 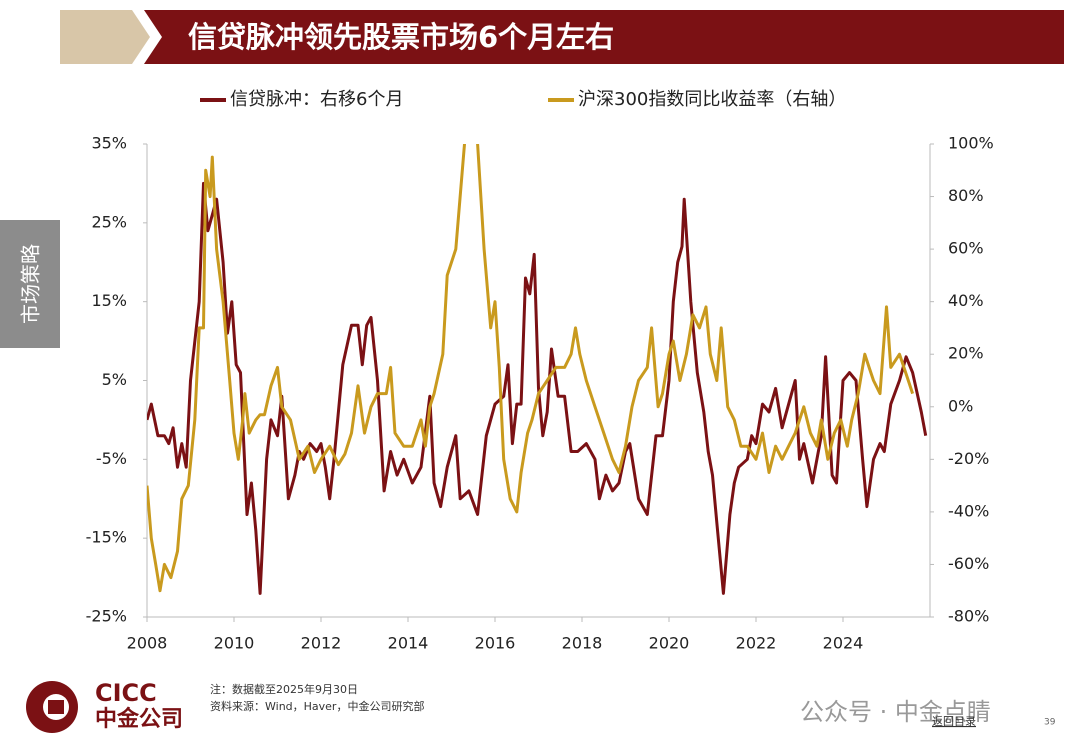 What do you see at coordinates (712, 99) in the screenshot?
I see `legend-label: 沪深300指数同比收益率（右轴）` at bounding box center [712, 99].